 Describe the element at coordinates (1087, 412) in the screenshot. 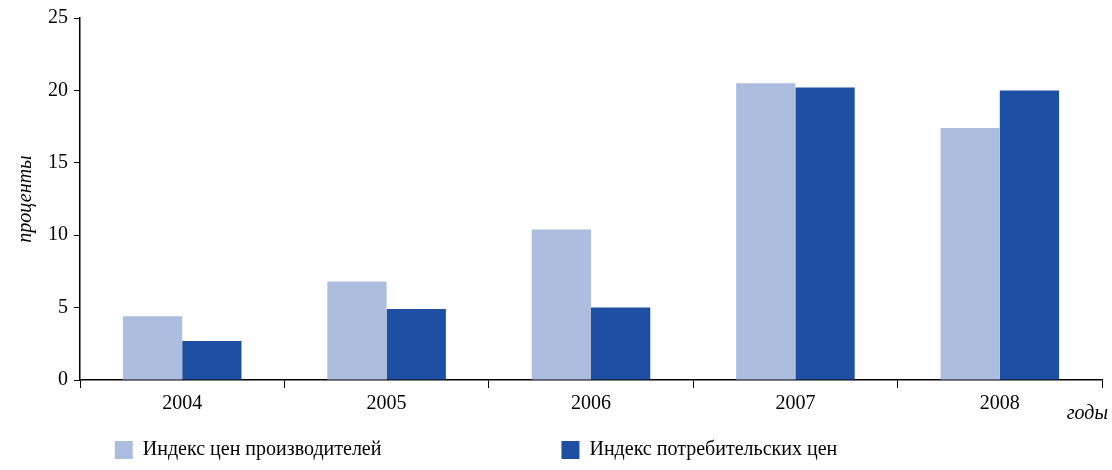

I see `x-axis-title: годы` at that location.